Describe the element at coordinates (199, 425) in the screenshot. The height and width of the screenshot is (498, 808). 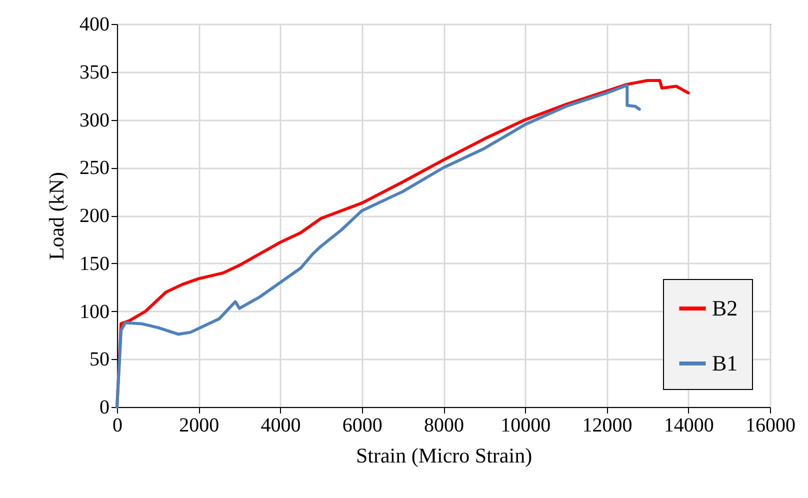
I see `x-tick-label: 2000` at that location.